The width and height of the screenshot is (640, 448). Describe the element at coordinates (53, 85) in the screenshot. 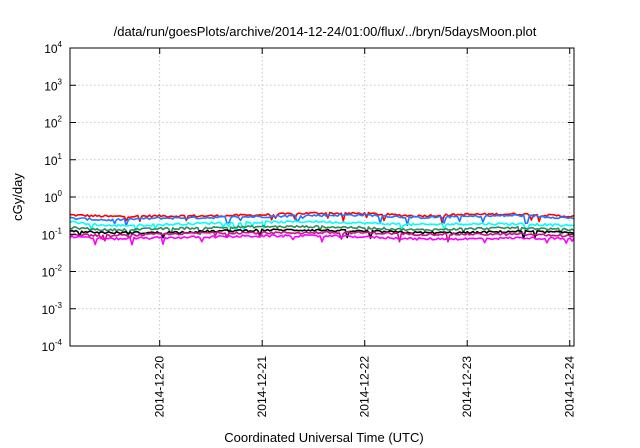

I see `y-tick-label: 10³` at that location.